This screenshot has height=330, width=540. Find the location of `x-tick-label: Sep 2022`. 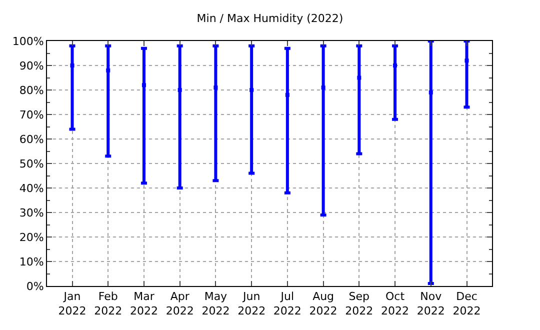

x-tick-label: Sep 2022 is located at coordinates (359, 304).